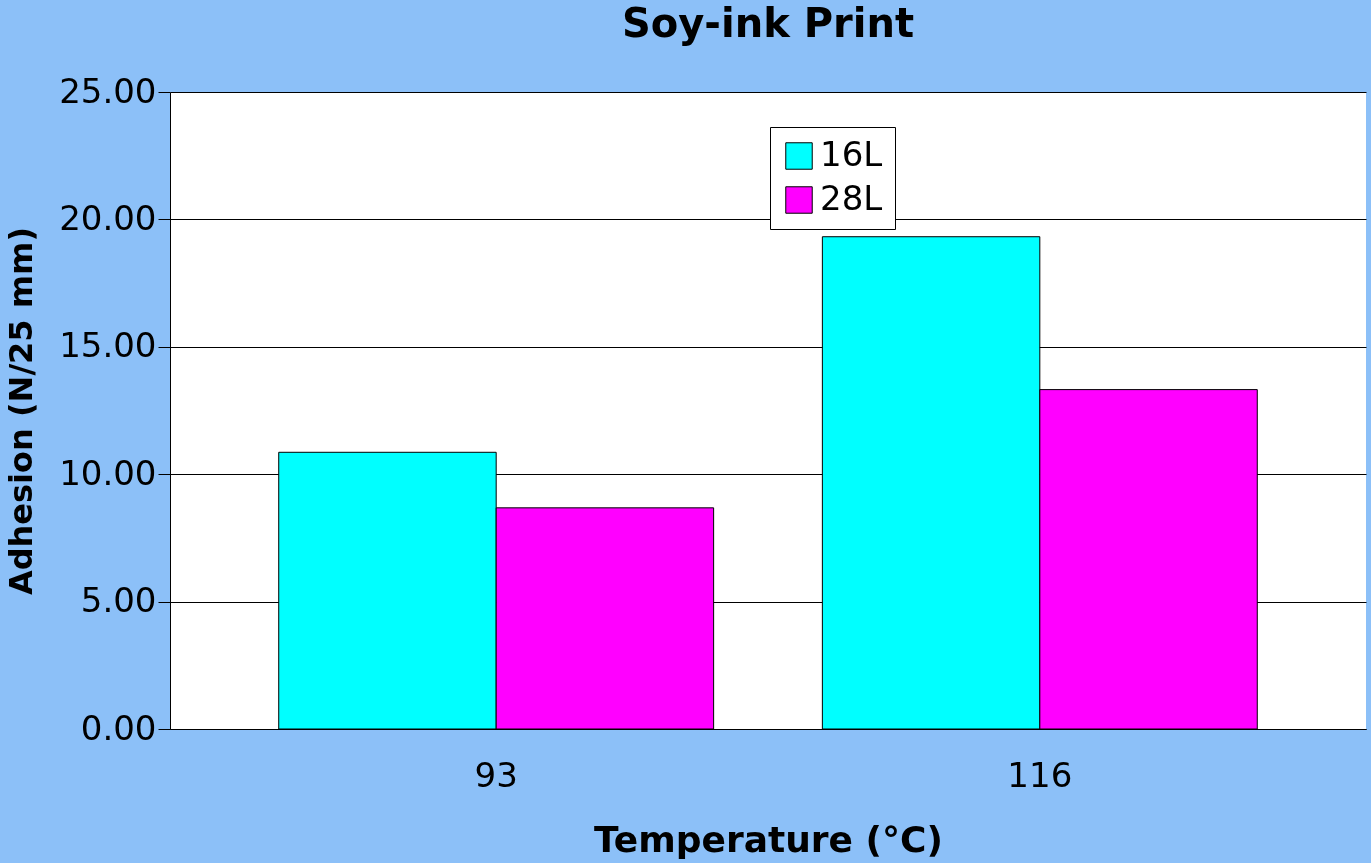 The image size is (1371, 863). I want to click on y-tick-label: 20.00, so click(108, 217).